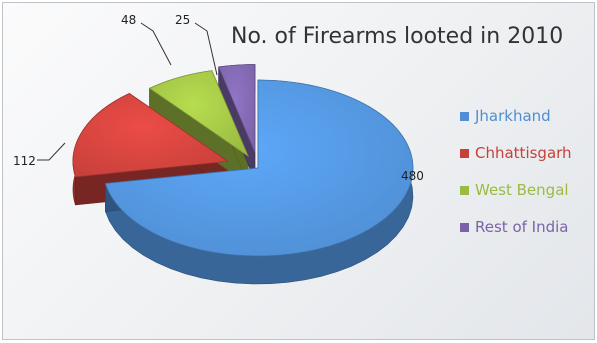  I want to click on legend-swatch-rest-of-india, so click(464, 227).